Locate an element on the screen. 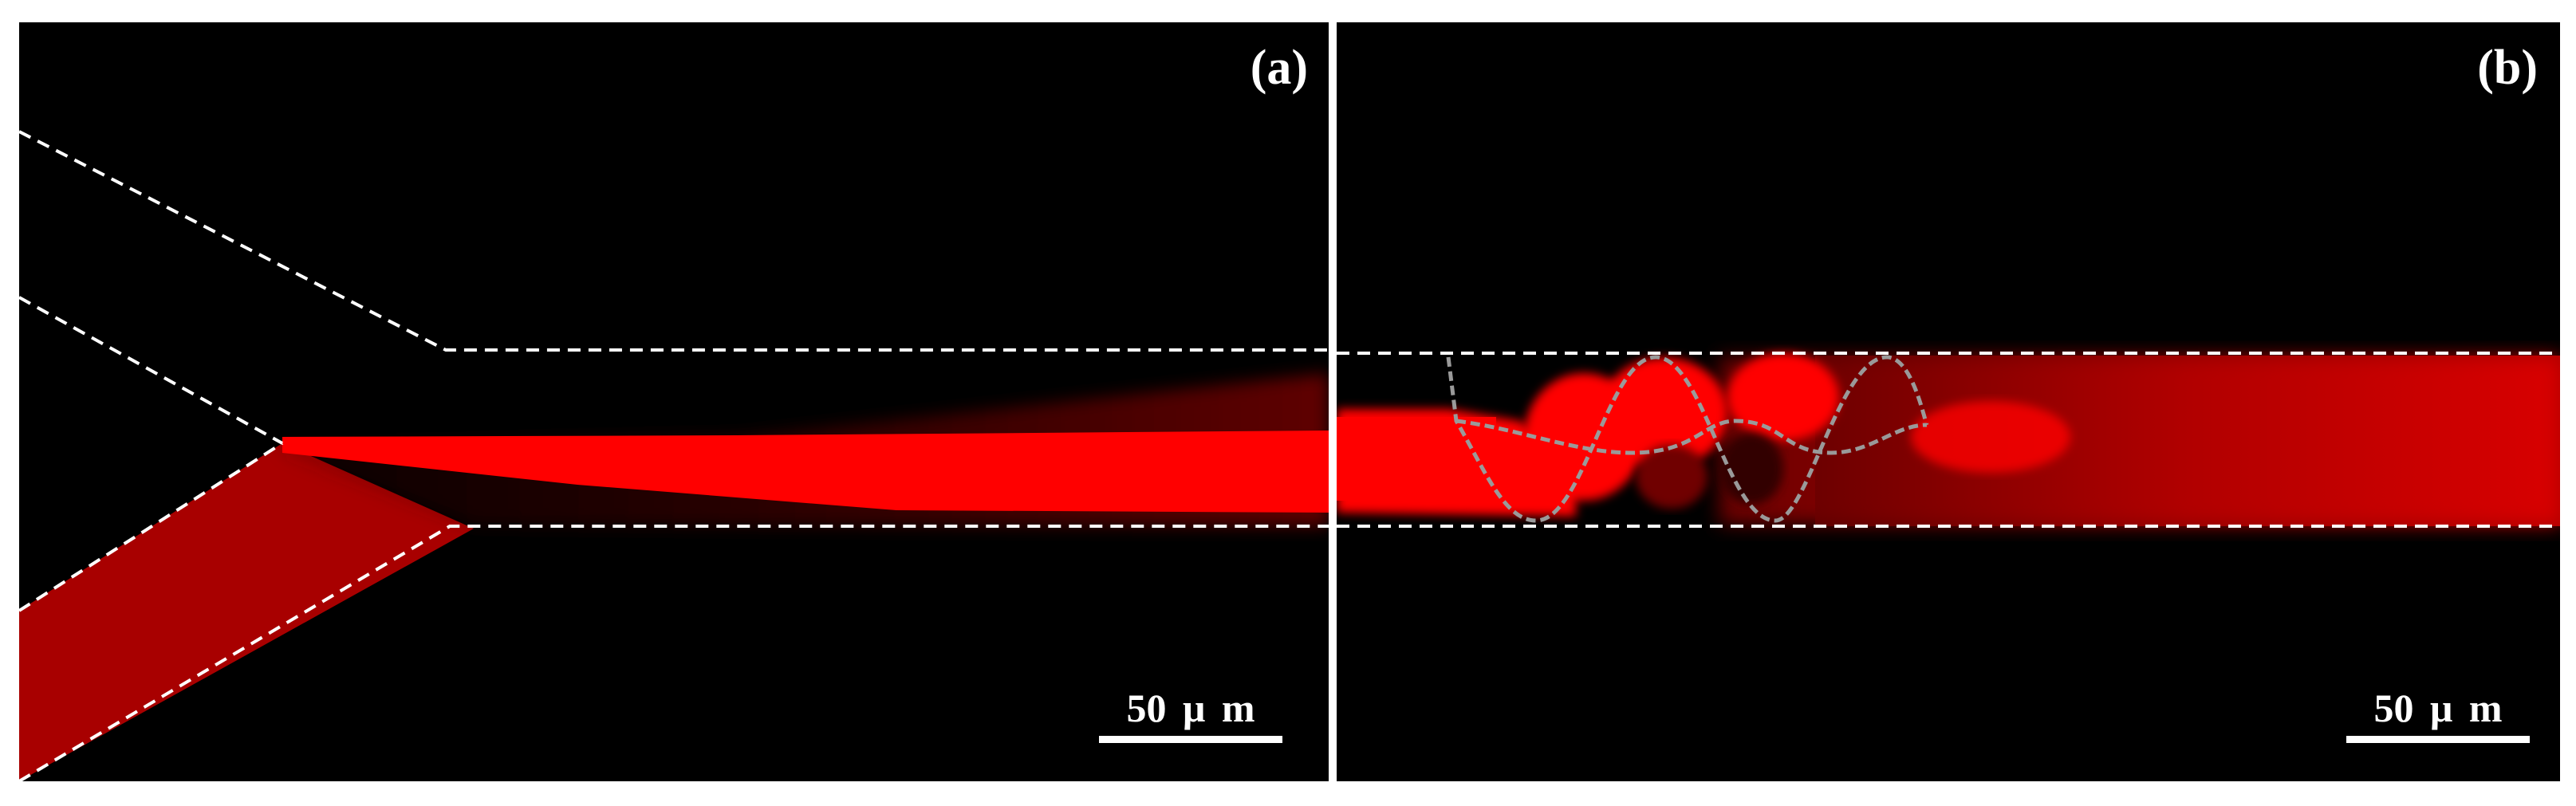 This screenshot has height=806, width=2576. waveforms is located at coordinates (1687, 439).